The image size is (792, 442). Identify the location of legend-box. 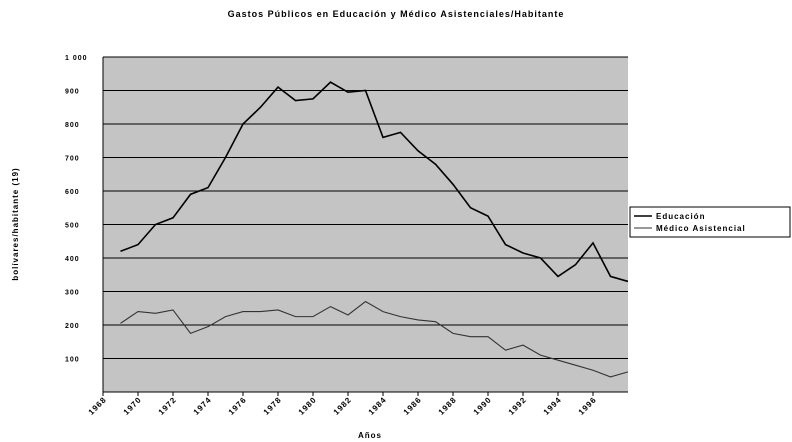
(710, 222).